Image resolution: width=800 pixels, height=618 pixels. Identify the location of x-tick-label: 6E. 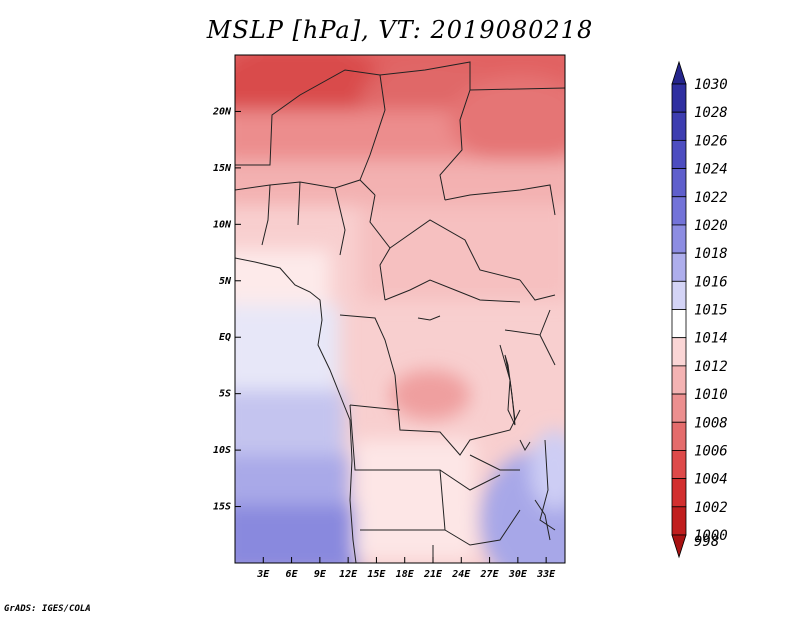
(292, 574).